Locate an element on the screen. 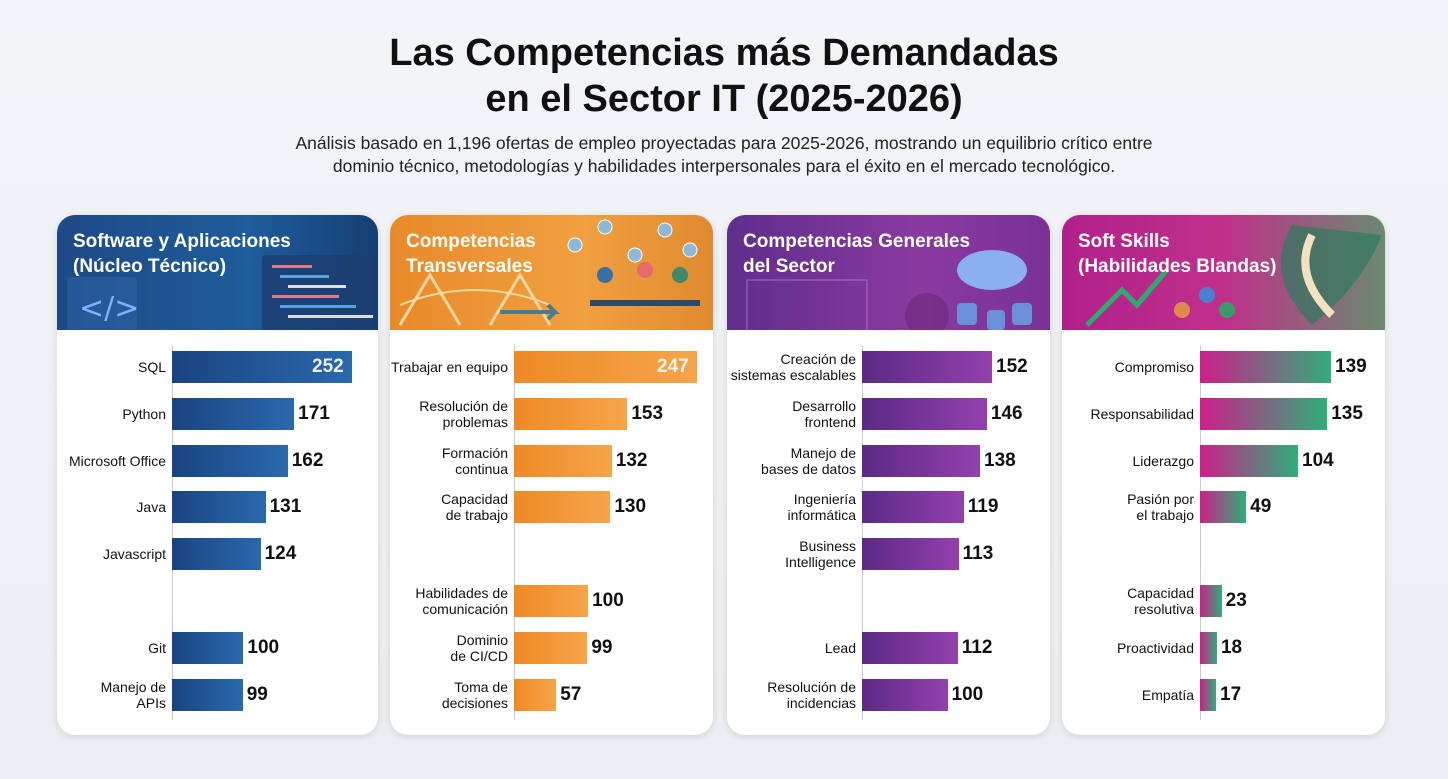  value-label: 104 is located at coordinates (1318, 460).